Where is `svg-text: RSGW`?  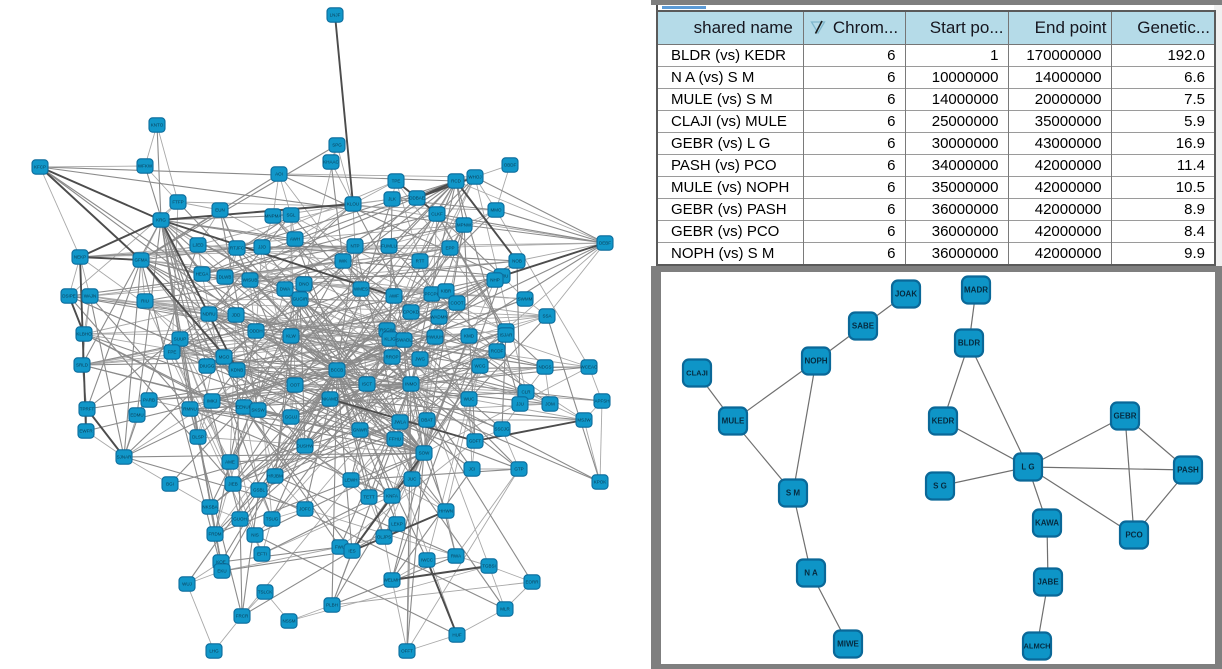 svg-text: RSGW is located at coordinates (387, 330).